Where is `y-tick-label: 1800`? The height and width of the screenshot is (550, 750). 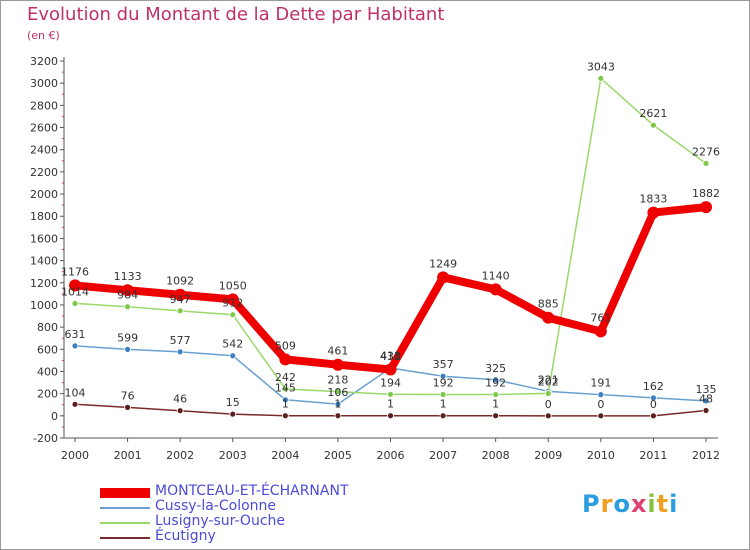 y-tick-label: 1800 is located at coordinates (44, 216).